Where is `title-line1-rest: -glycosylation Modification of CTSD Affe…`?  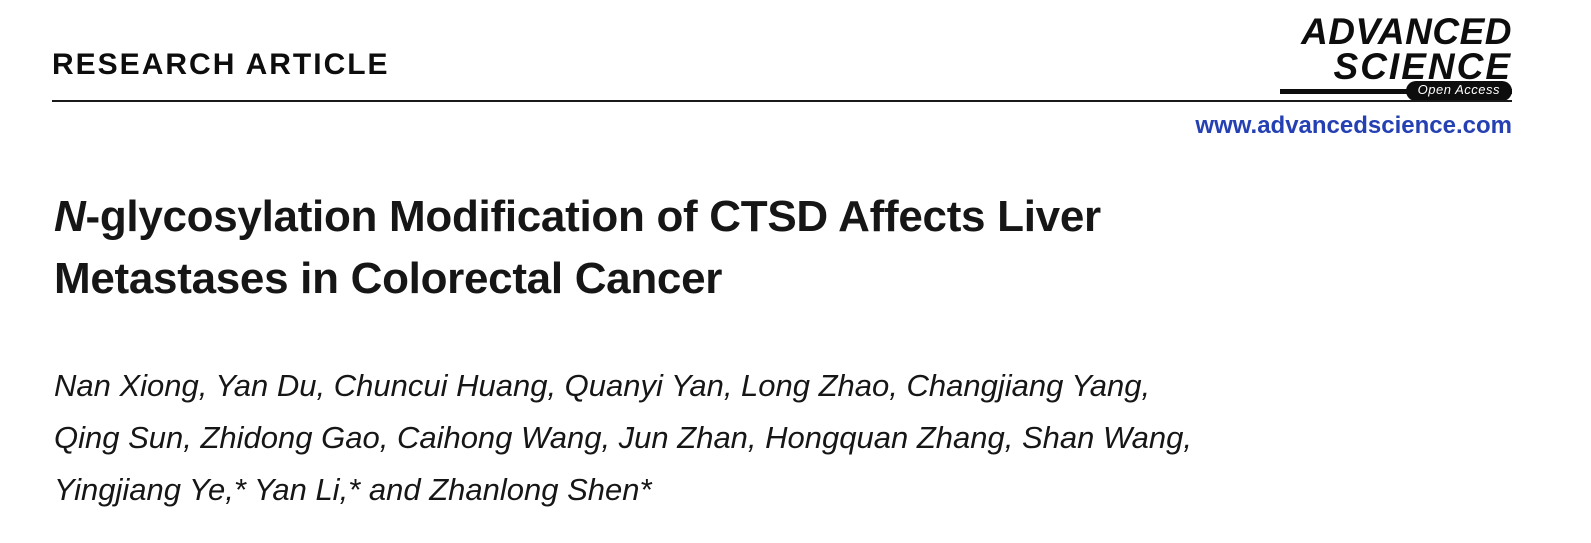 title-line1-rest: -glycosylation Modification of CTSD Affe… is located at coordinates (593, 216).